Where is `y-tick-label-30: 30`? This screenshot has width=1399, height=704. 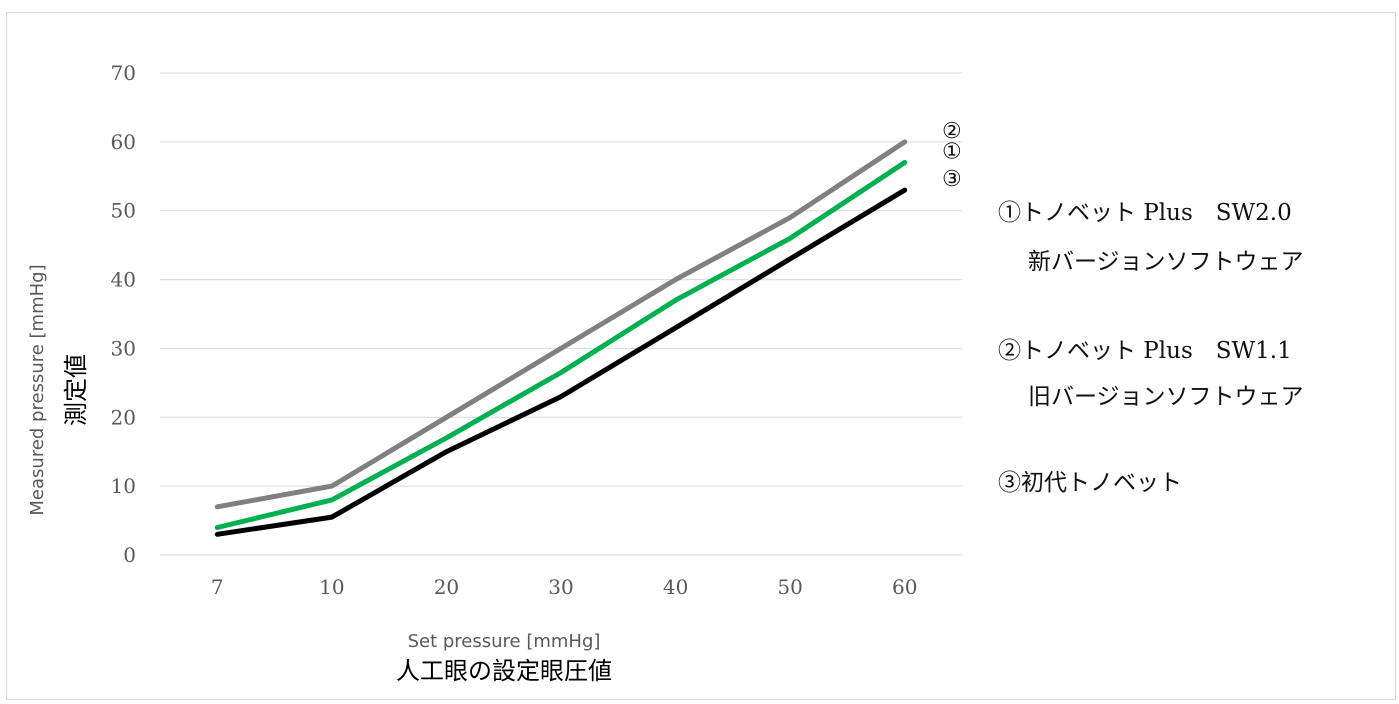 y-tick-label-30: 30 is located at coordinates (123, 348).